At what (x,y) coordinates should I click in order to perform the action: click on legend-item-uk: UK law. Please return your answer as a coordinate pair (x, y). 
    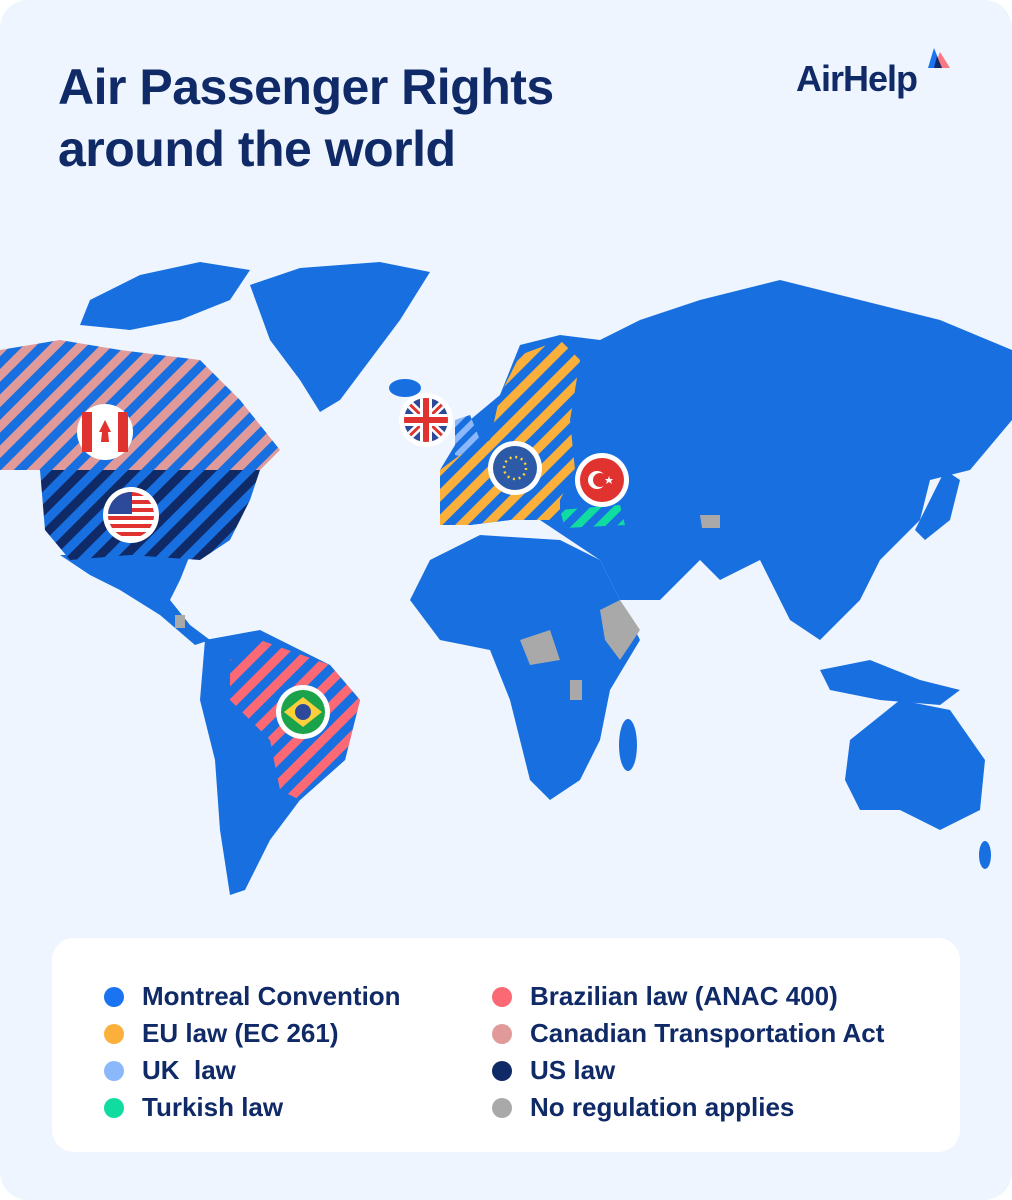
    Looking at the image, I should click on (252, 1070).